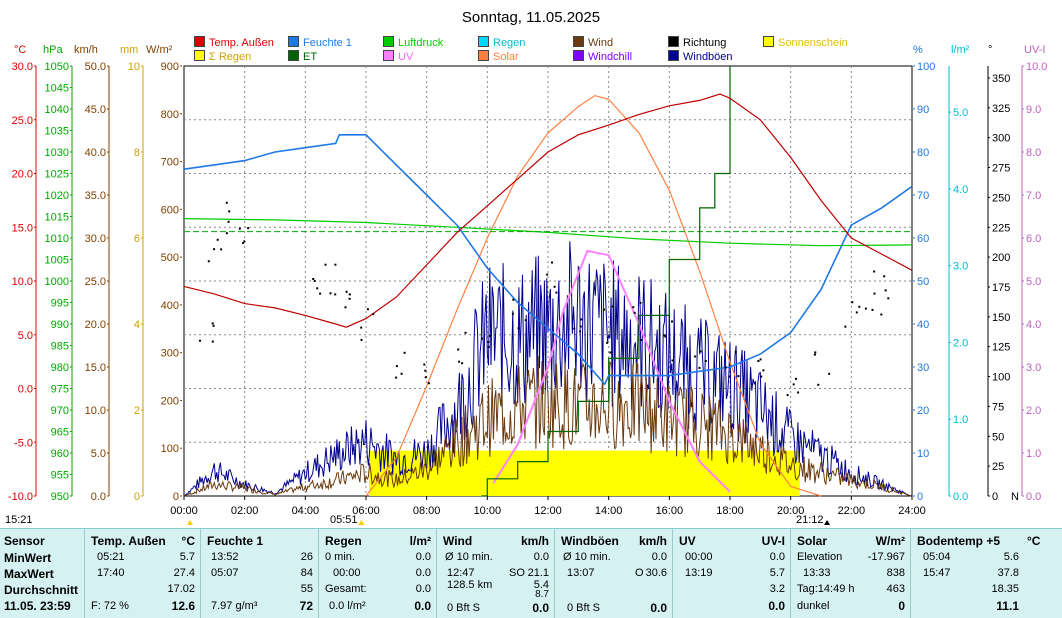 This screenshot has height=618, width=1062. Describe the element at coordinates (302, 56) in the screenshot. I see `legend-et: ET` at that location.